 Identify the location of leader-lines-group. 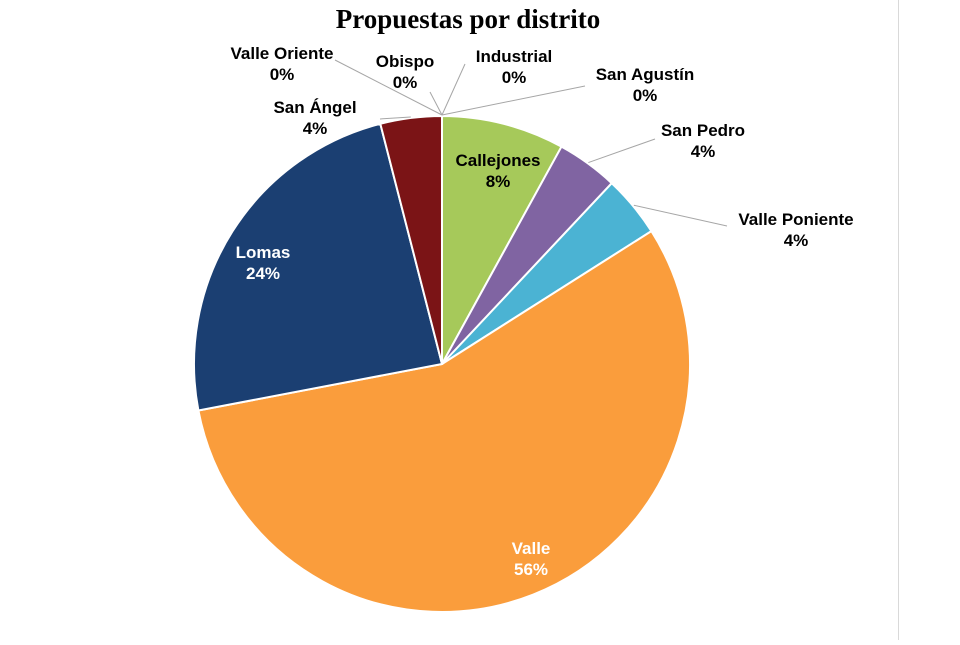
(531, 143).